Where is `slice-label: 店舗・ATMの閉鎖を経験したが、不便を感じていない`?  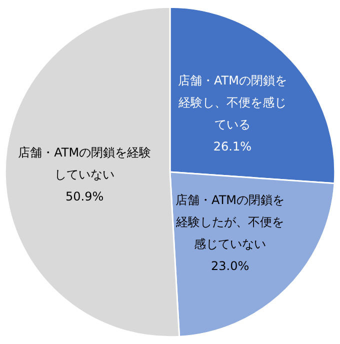 slice-label: 店舗・ATMの閉鎖を経験したが、不便を感じていない is located at coordinates (230, 221).